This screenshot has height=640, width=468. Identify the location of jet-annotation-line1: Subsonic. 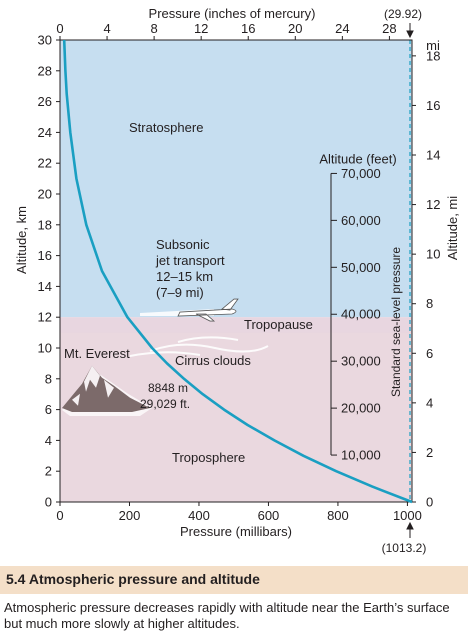
(183, 244).